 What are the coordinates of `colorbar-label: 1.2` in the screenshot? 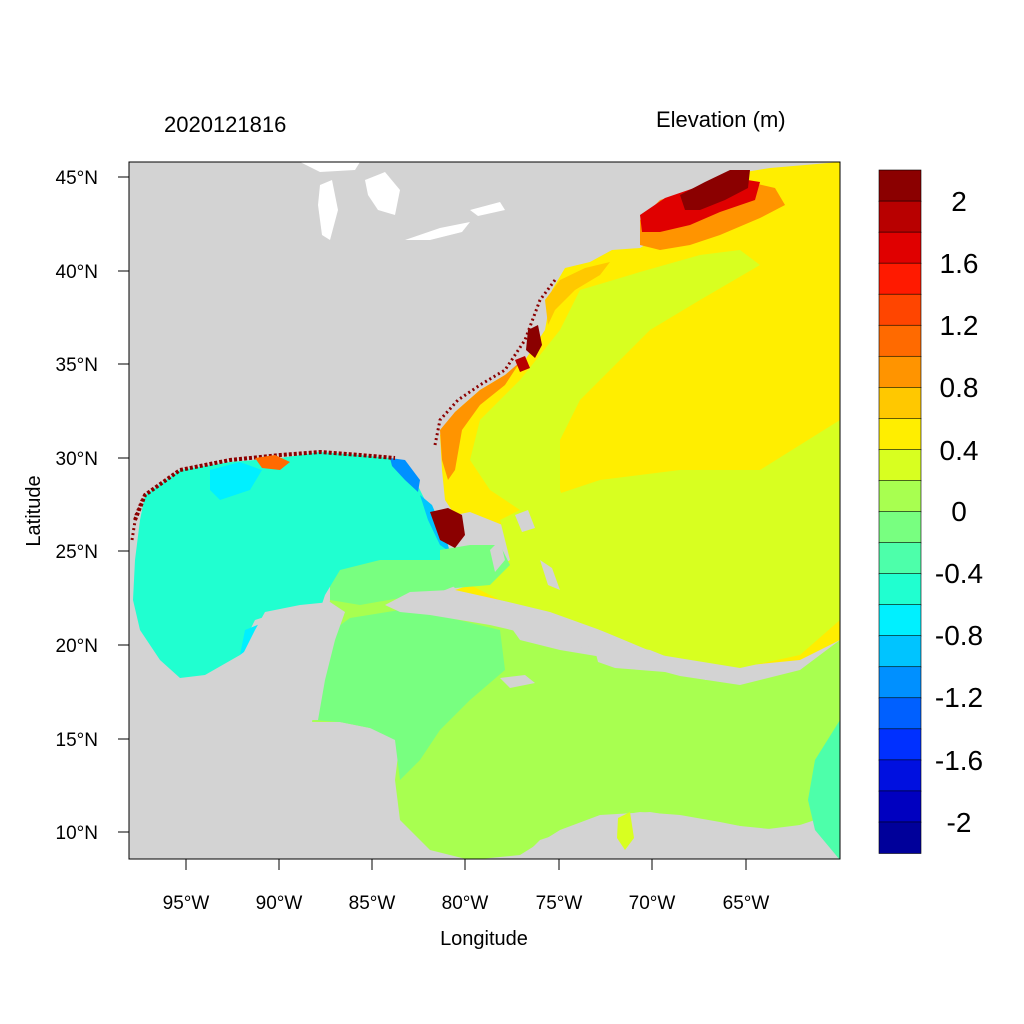 It's located at (959, 325).